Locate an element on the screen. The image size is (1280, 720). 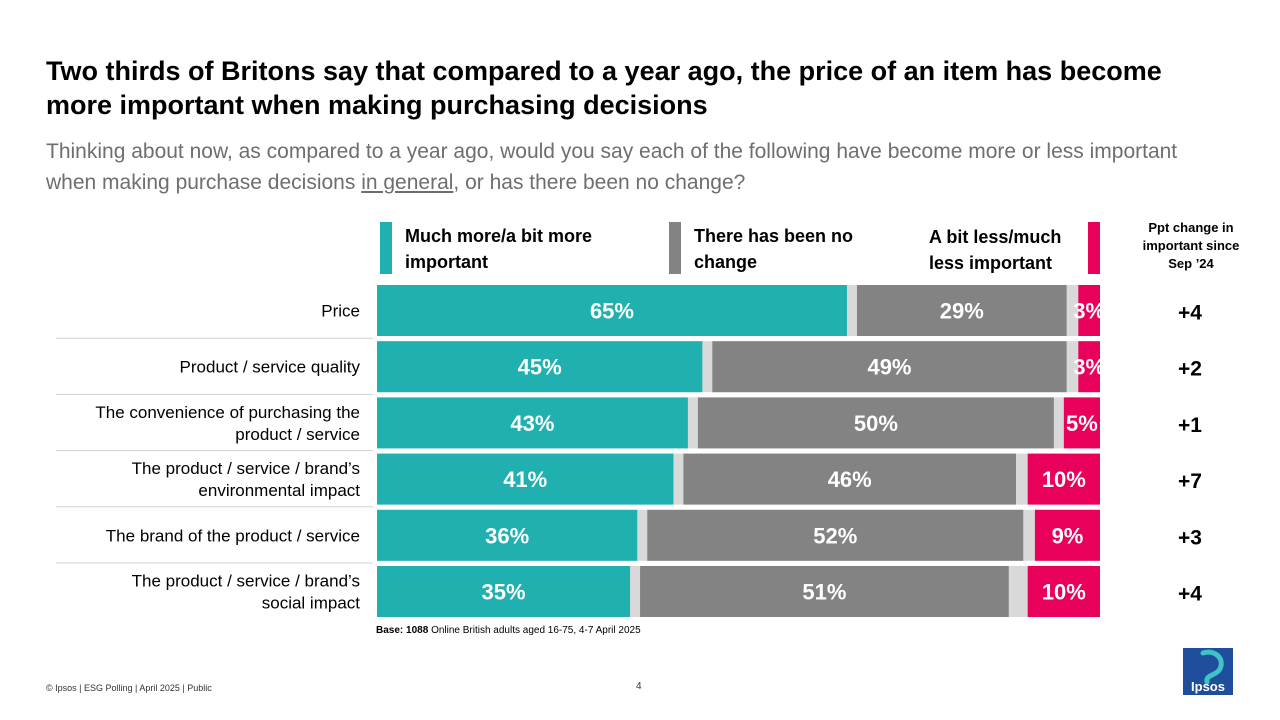
data-label-no-change: 29% is located at coordinates (962, 311).